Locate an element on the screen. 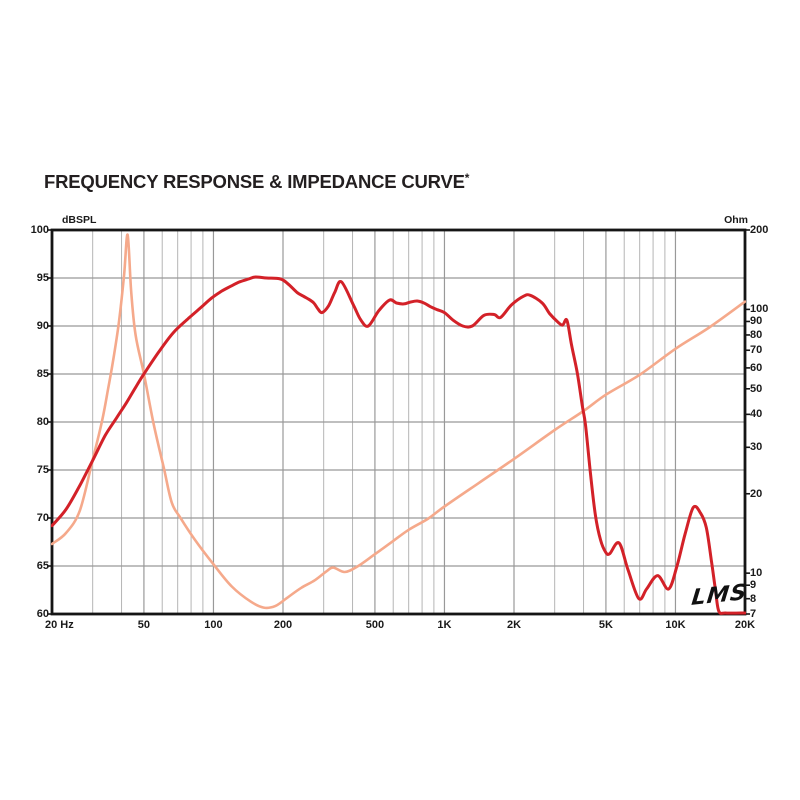  y-left-tick-label: 70 is located at coordinates (42, 518).